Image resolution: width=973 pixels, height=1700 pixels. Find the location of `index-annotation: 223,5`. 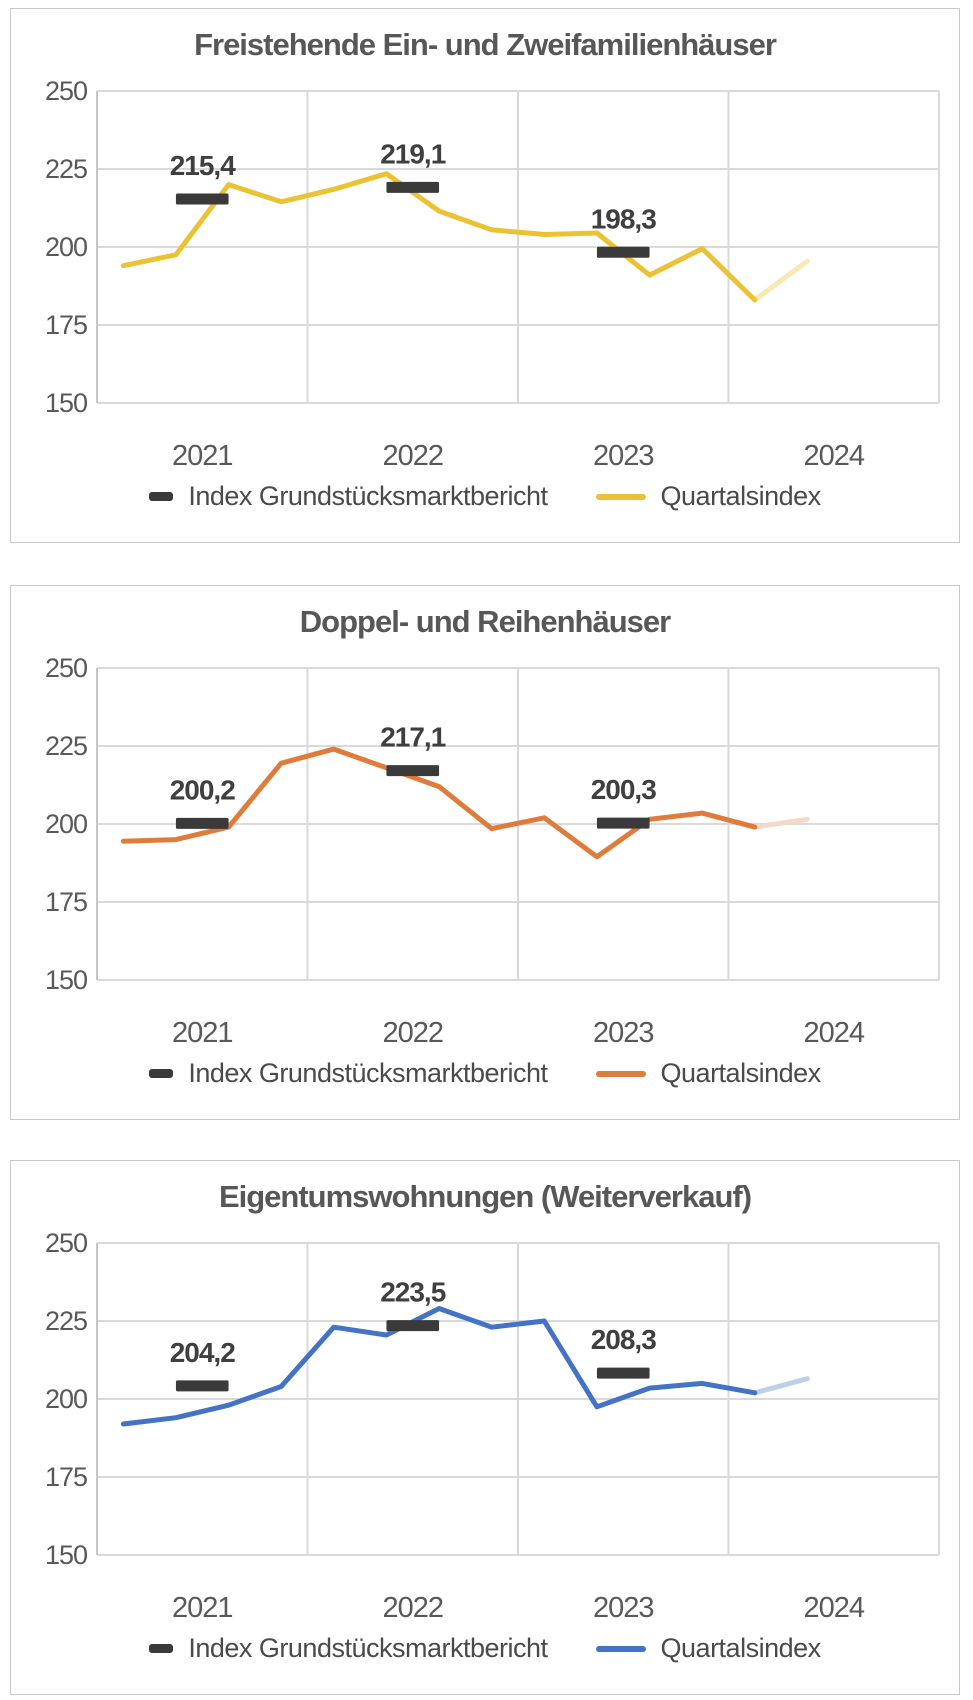

index-annotation: 223,5 is located at coordinates (412, 1292).